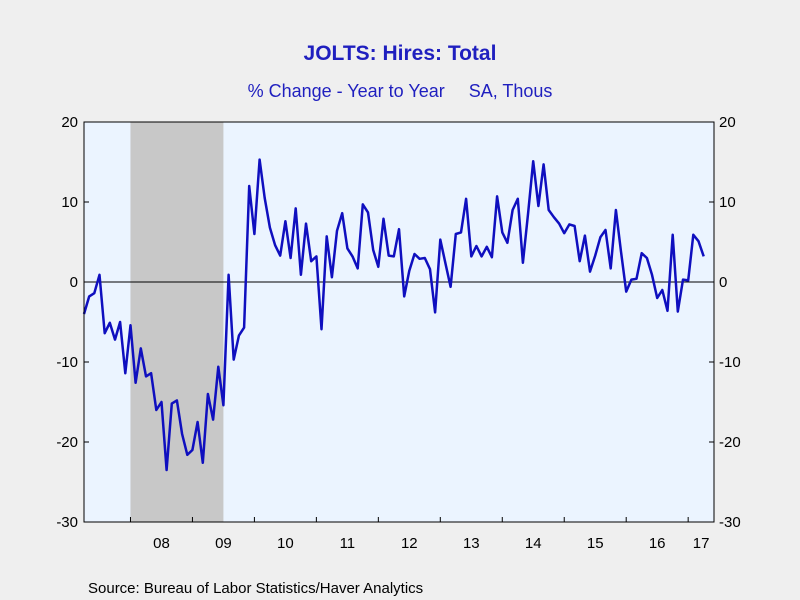  I want to click on y-tick-label-left: 10, so click(69, 202).